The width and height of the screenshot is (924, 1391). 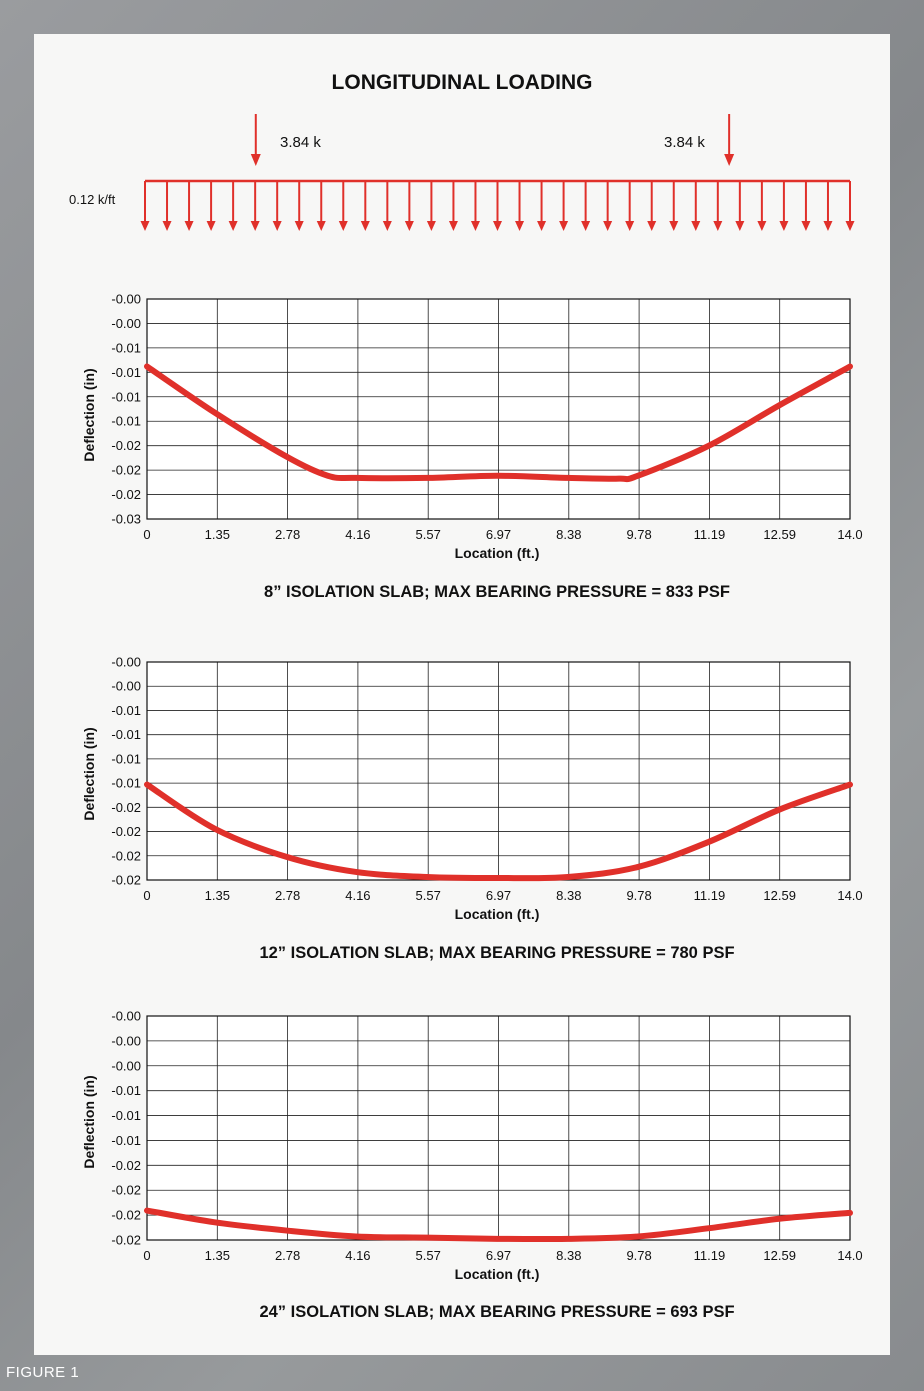 I want to click on x-tick-label: 8.38, so click(x=568, y=895).